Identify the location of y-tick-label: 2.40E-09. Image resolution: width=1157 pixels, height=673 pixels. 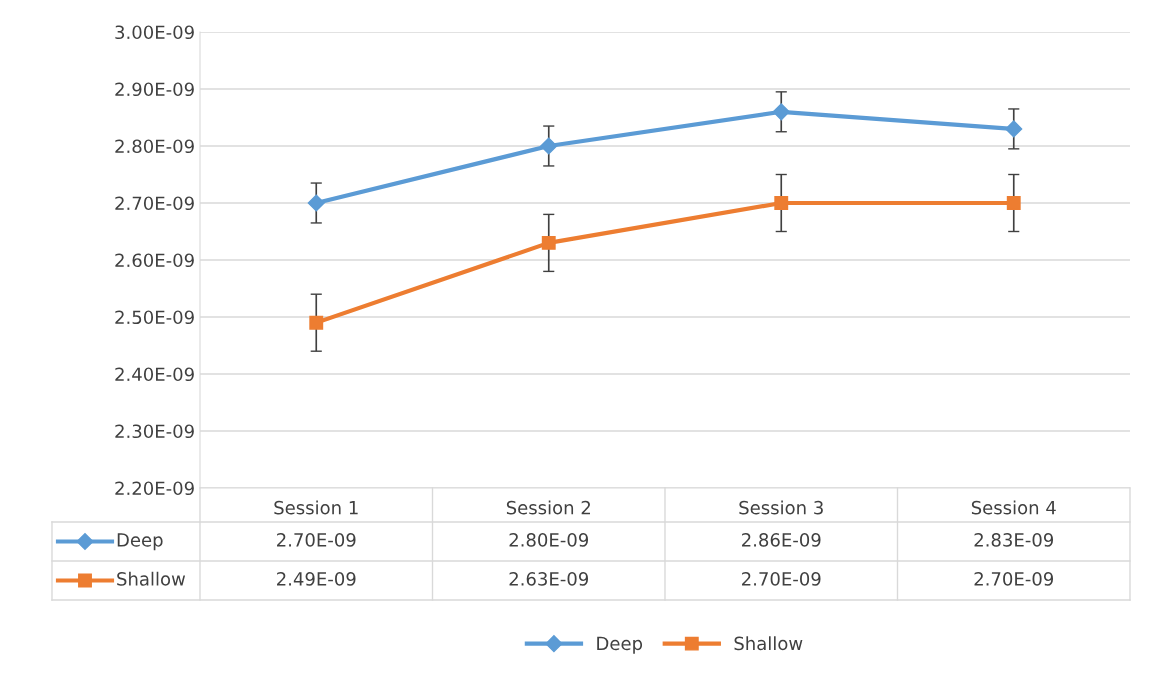
(154, 374).